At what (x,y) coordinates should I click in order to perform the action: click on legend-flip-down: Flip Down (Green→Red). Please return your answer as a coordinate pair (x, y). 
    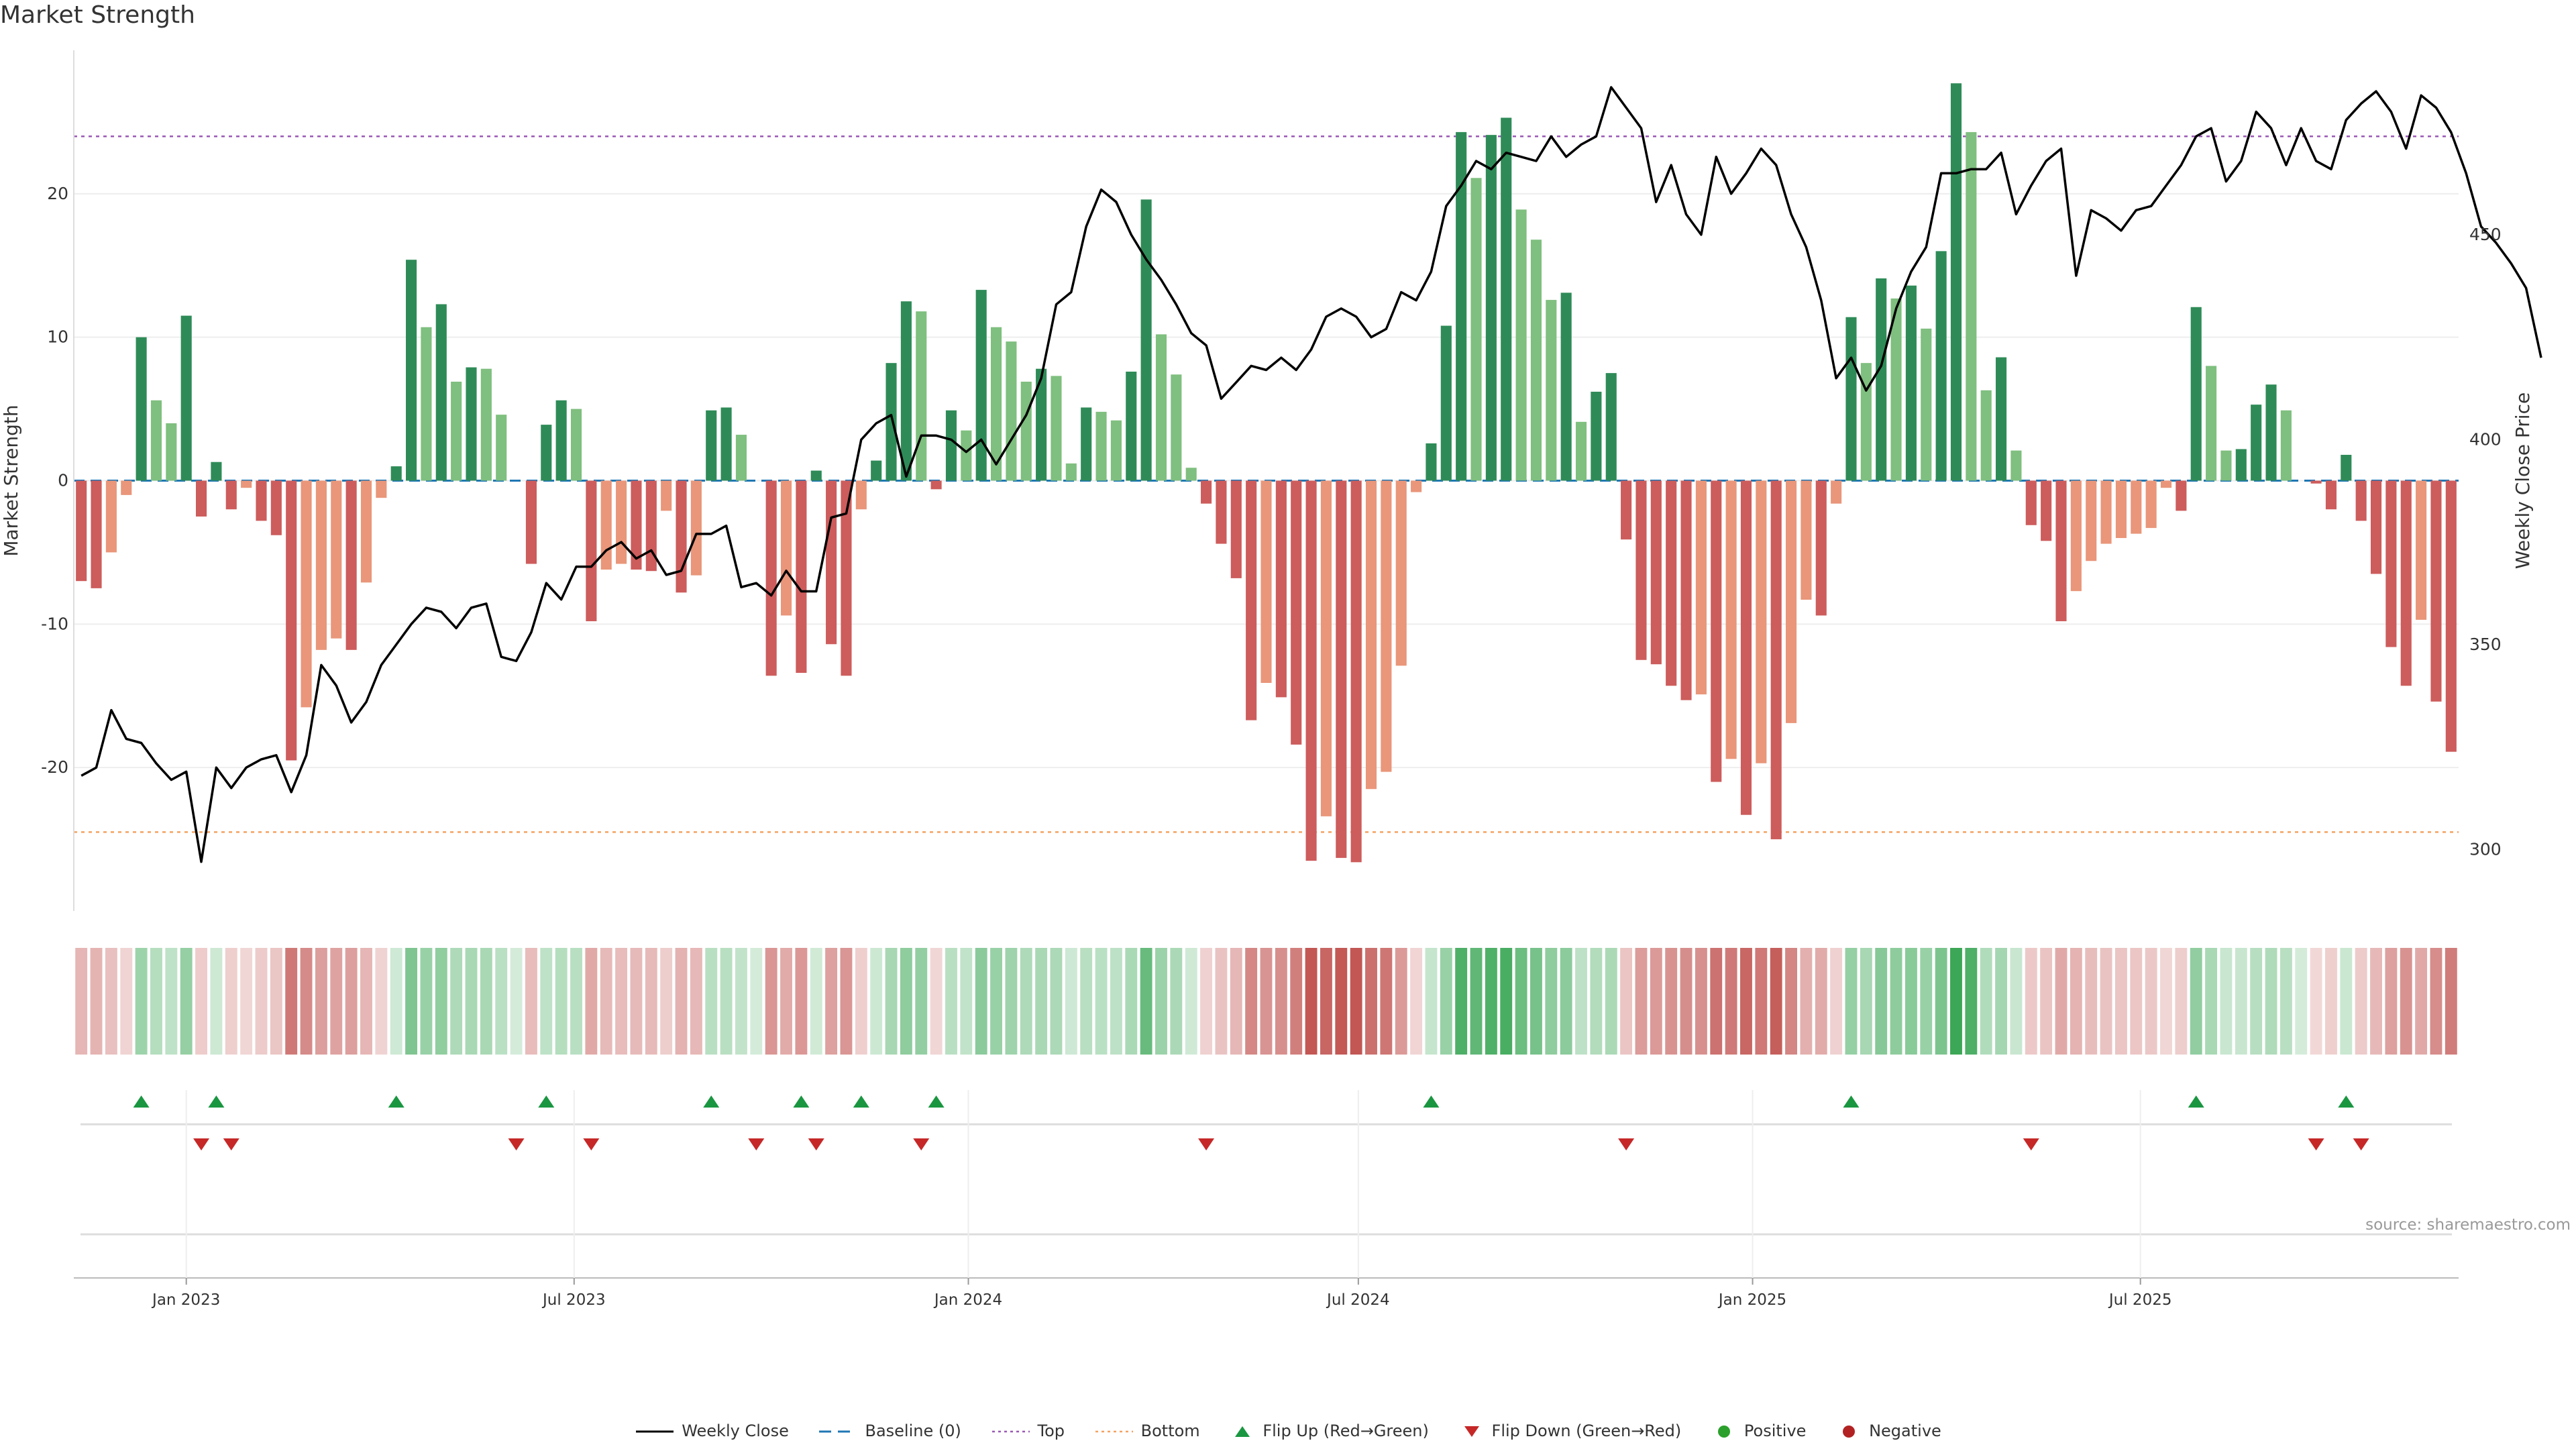
    Looking at the image, I should click on (1569, 1430).